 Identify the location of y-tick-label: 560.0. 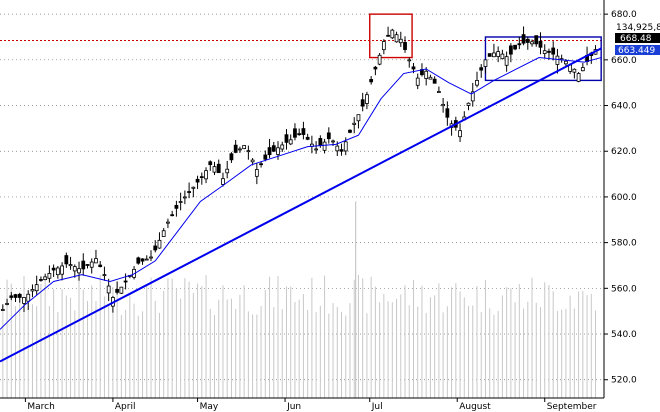
(624, 289).